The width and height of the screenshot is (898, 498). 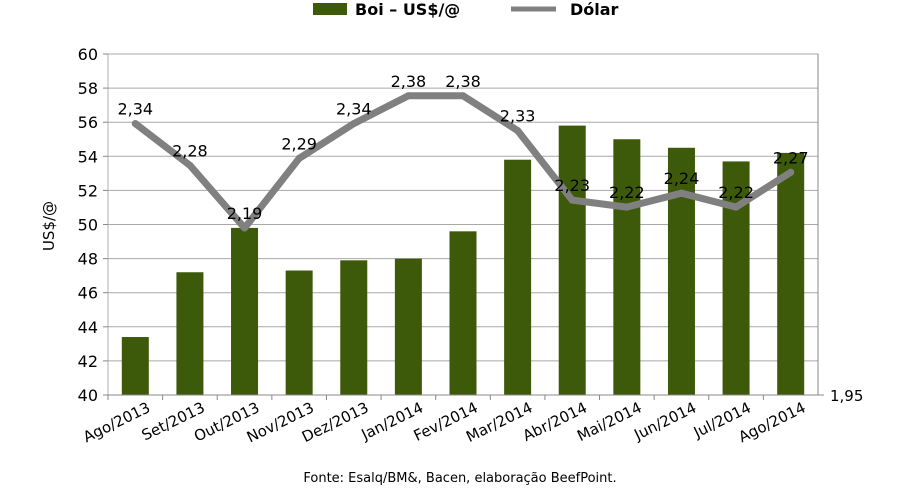 What do you see at coordinates (665, 421) in the screenshot?
I see `x-tick-label: Jun/2014` at bounding box center [665, 421].